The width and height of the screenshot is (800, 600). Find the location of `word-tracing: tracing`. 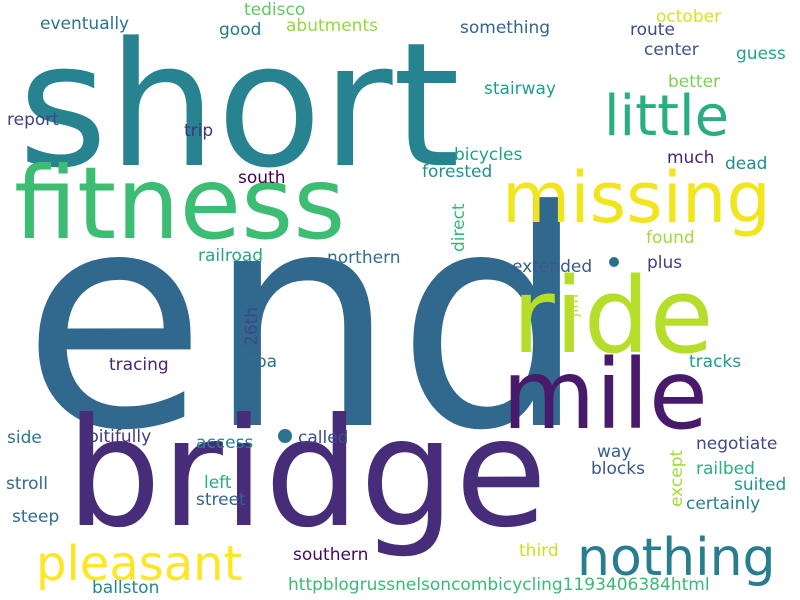

word-tracing: tracing is located at coordinates (139, 365).